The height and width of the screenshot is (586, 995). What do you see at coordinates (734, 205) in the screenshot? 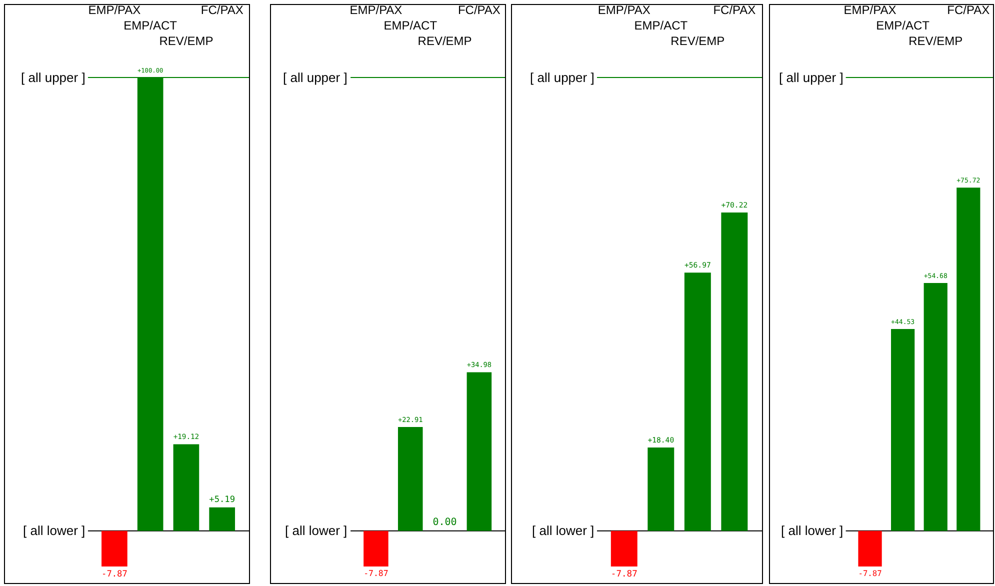
I see `data-label: +70.22` at bounding box center [734, 205].